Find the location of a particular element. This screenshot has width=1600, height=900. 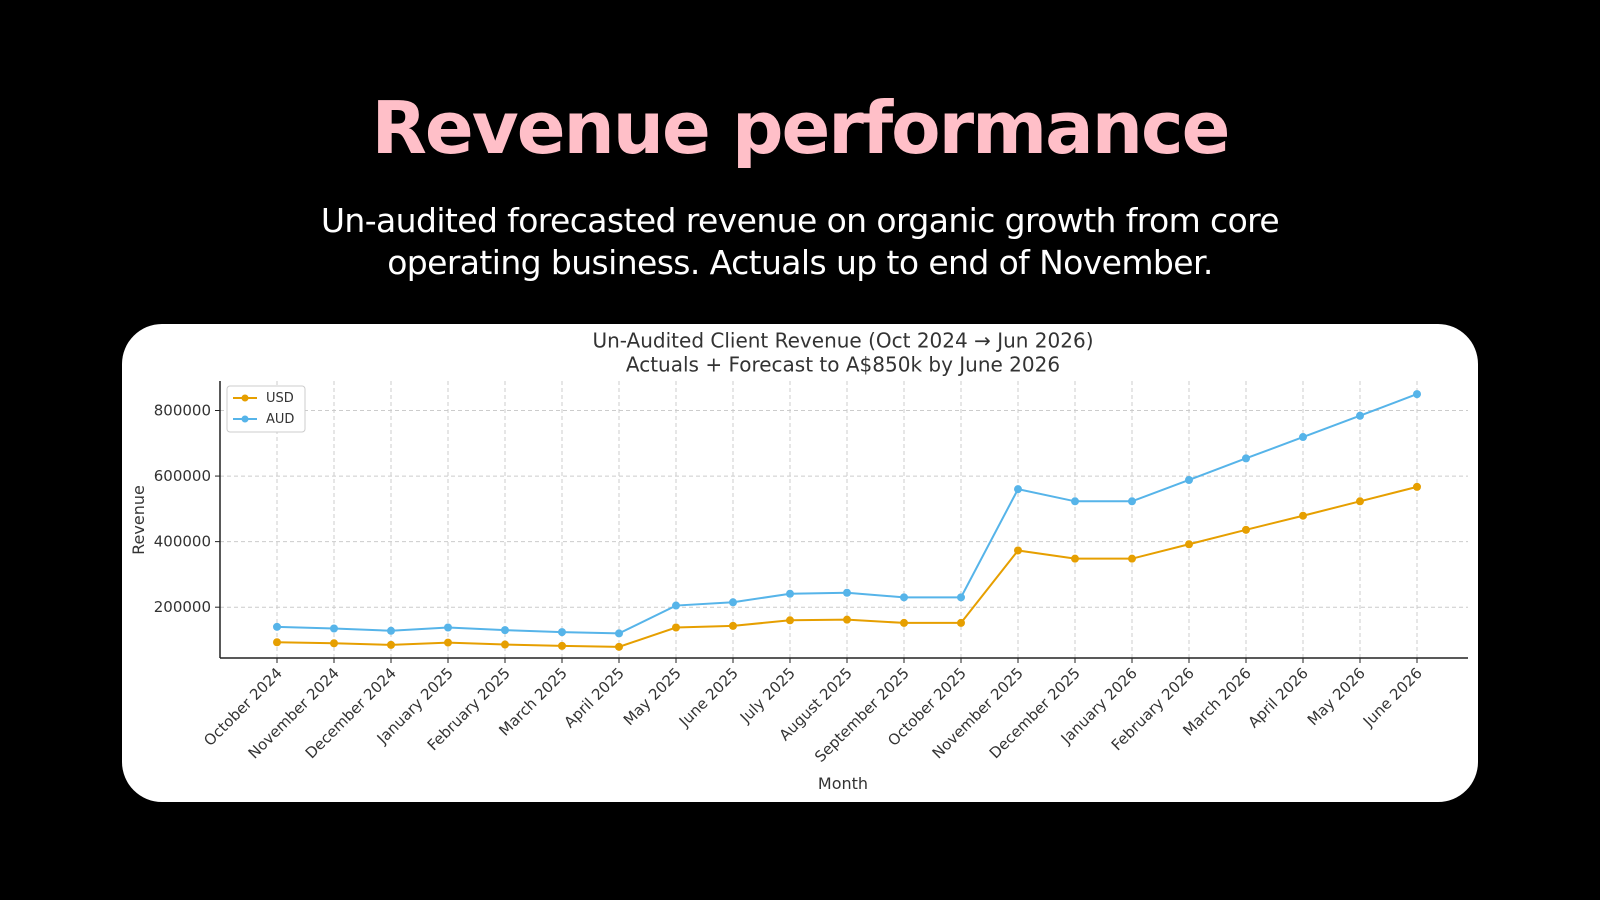

x-tick-label: April 2026 is located at coordinates (1277, 697).